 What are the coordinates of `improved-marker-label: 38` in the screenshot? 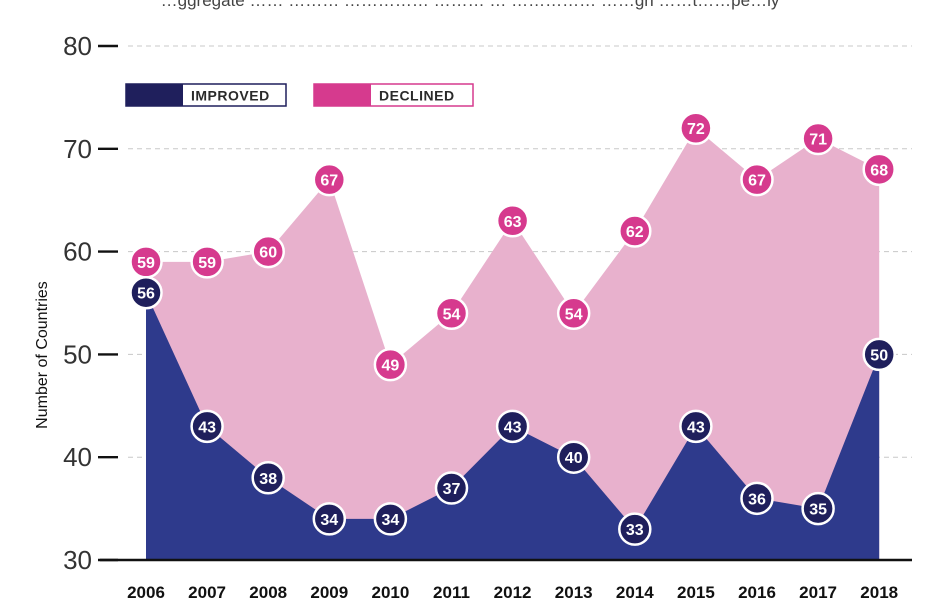 It's located at (268, 479).